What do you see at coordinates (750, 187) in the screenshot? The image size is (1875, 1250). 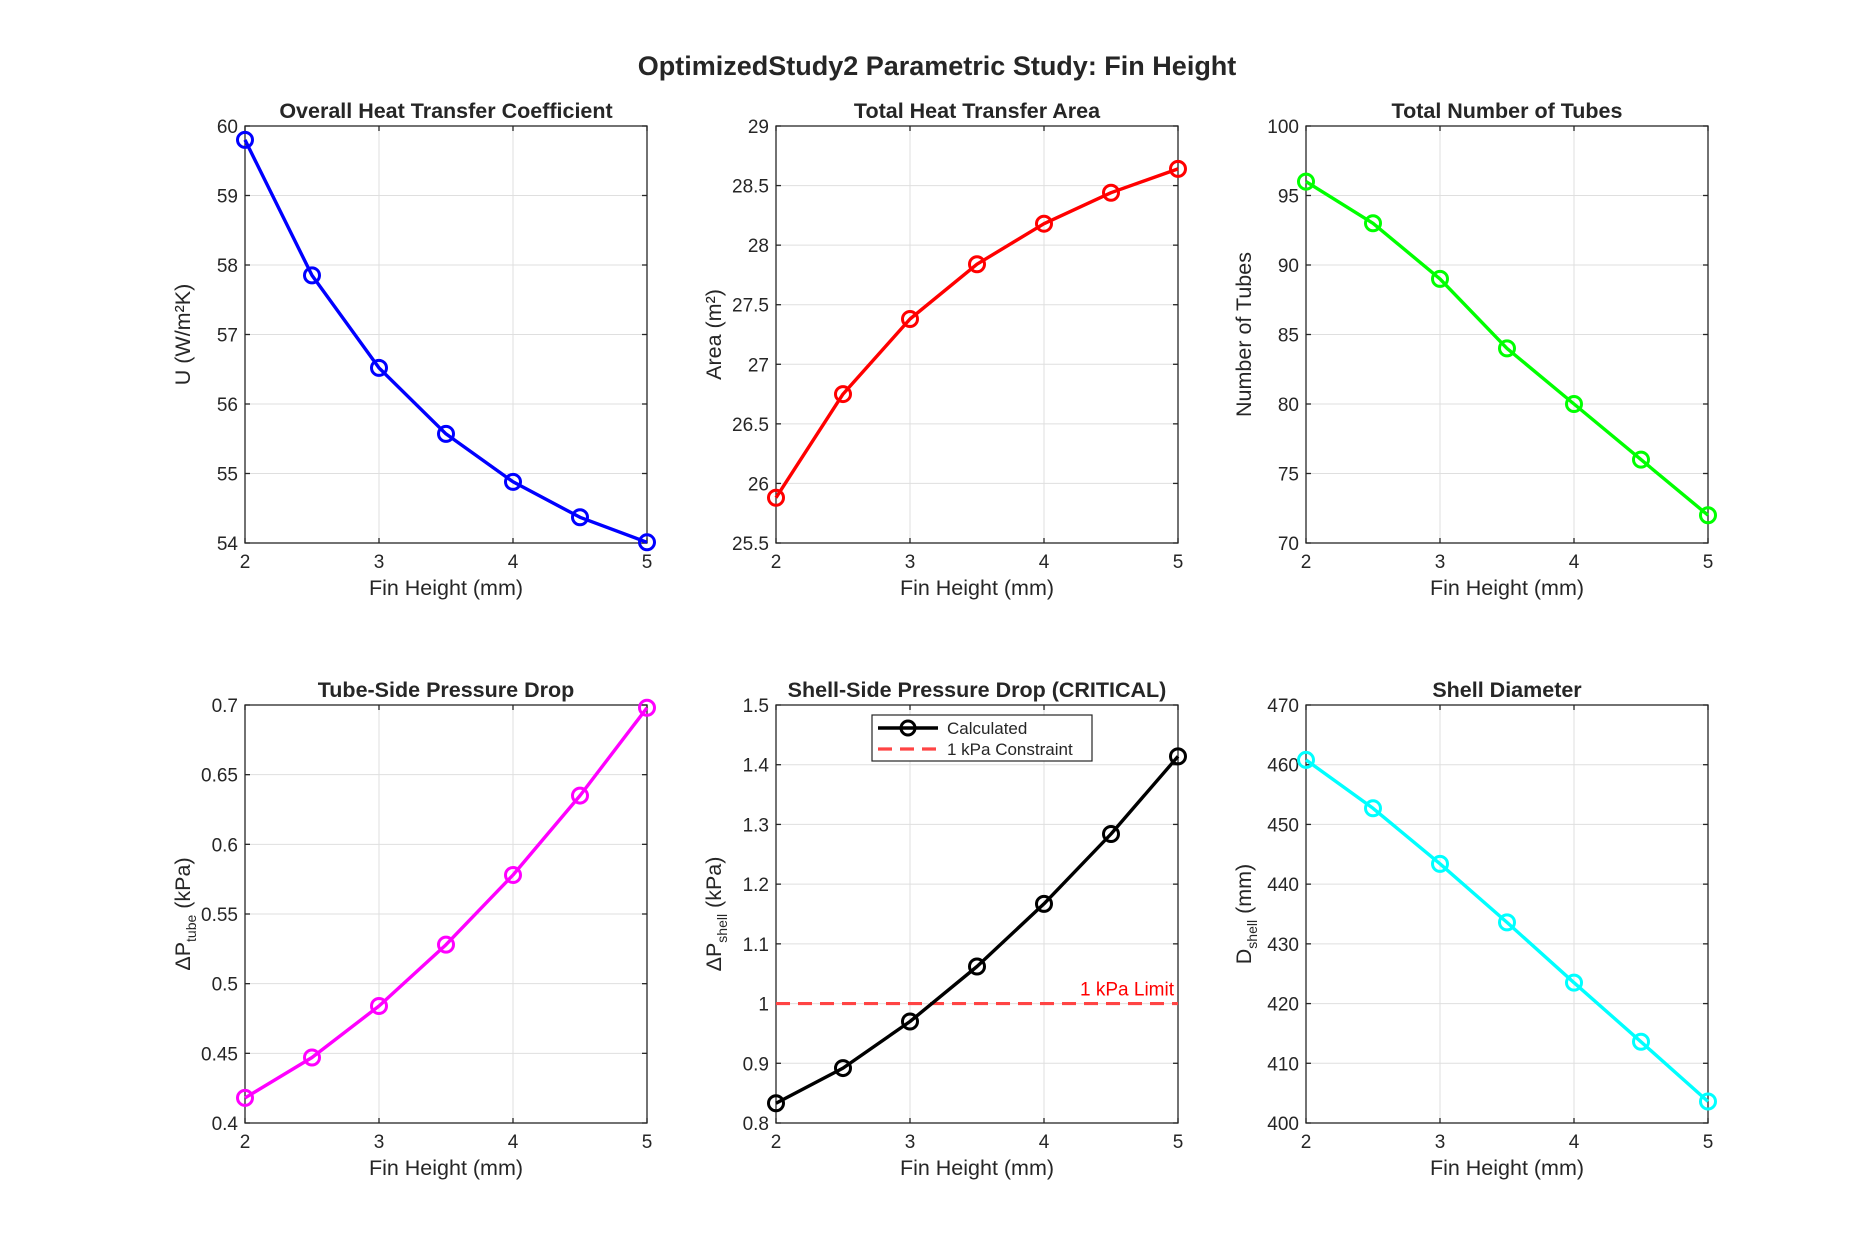 I see `y-tick-label: 28.5` at bounding box center [750, 187].